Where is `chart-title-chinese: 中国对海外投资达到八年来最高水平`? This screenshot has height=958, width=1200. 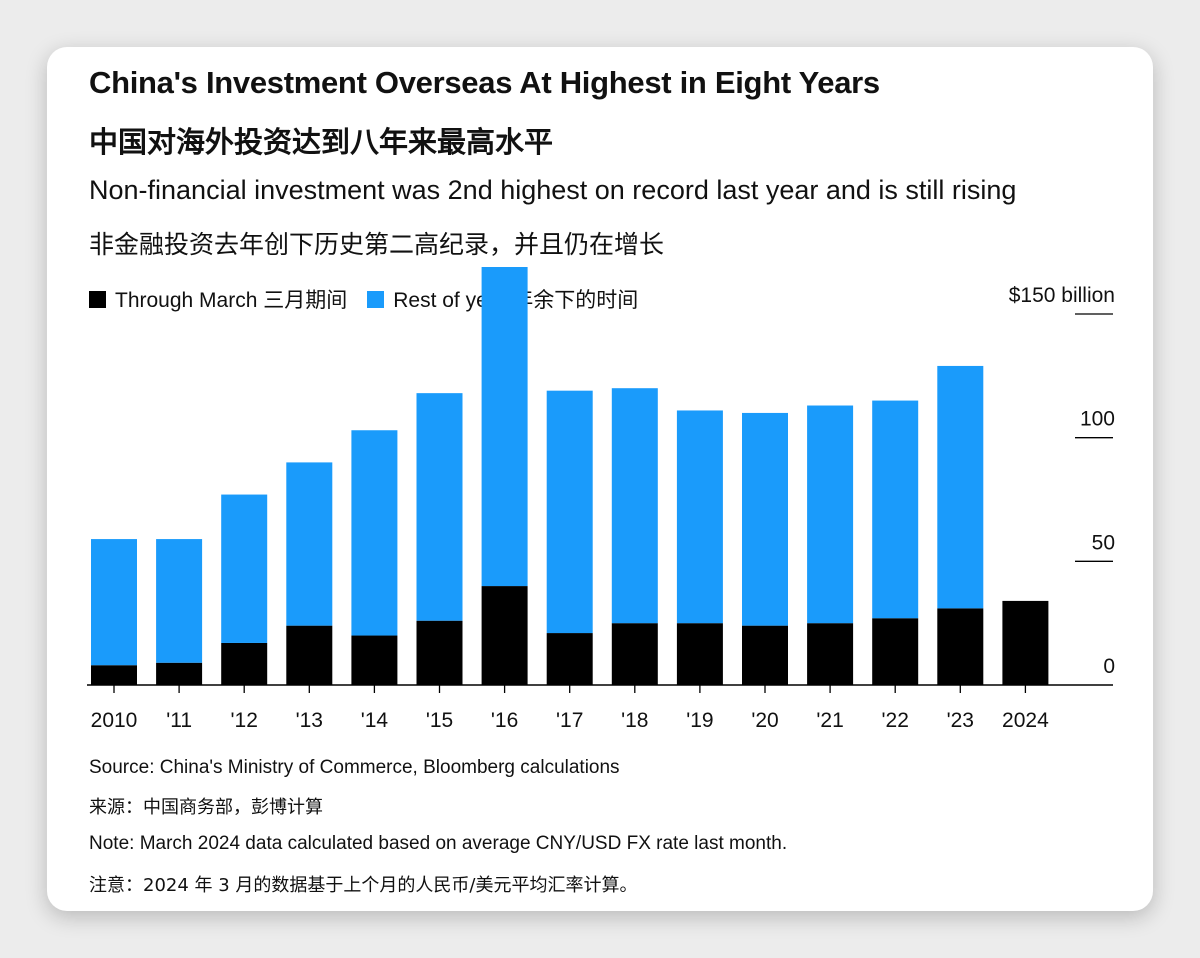
chart-title-chinese: 中国对海外投资达到八年来最高水平 is located at coordinates (321, 142).